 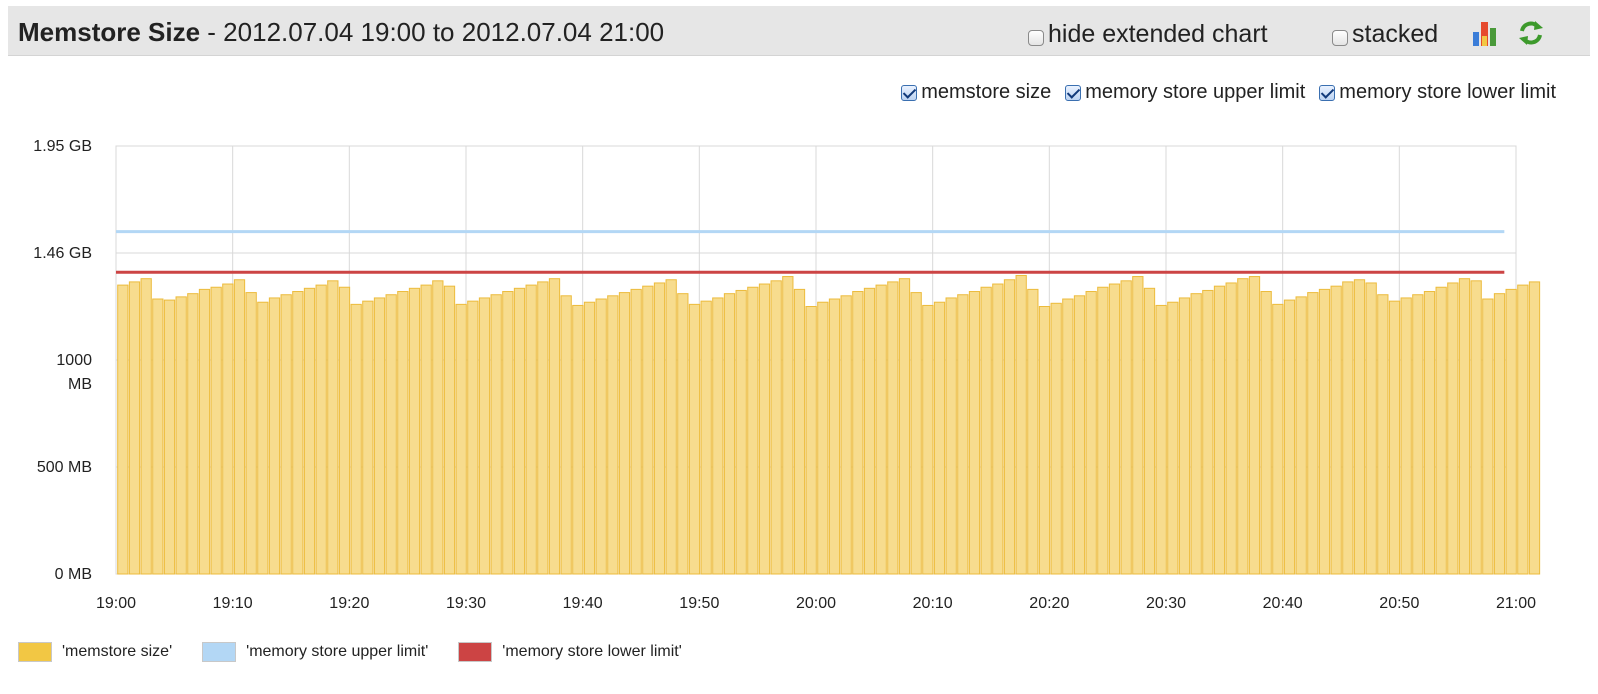 What do you see at coordinates (109, 32) in the screenshot?
I see `title-metric-name: Memstore Size` at bounding box center [109, 32].